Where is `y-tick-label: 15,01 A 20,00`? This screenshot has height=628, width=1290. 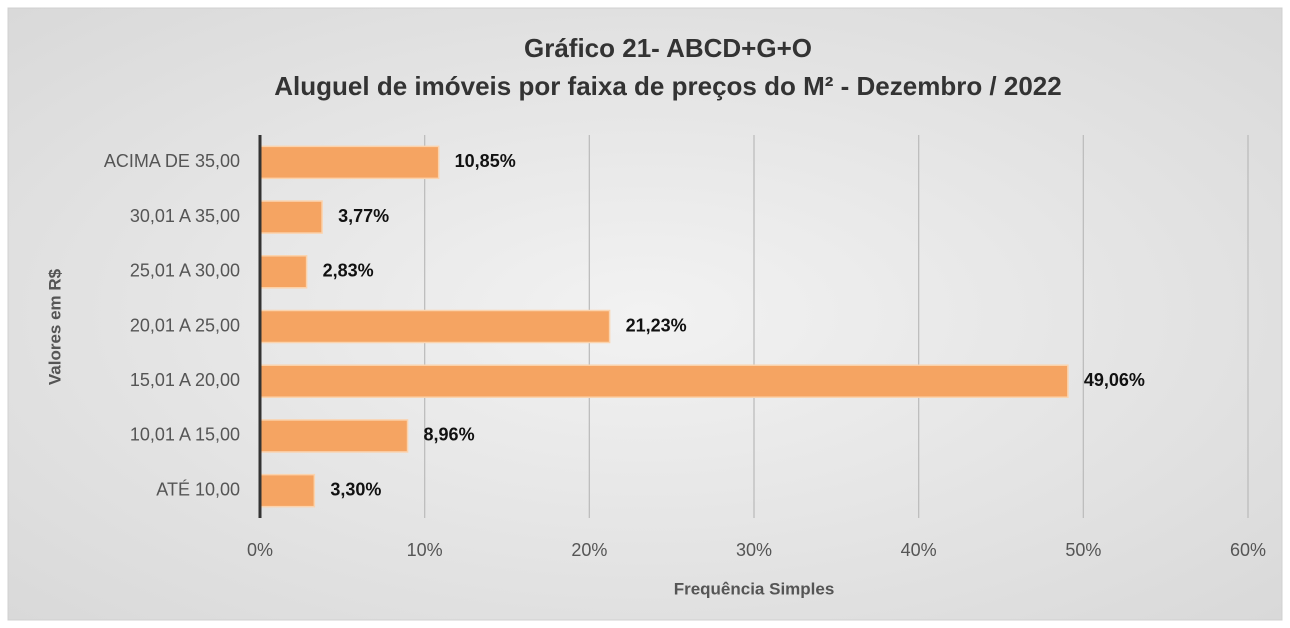
y-tick-label: 15,01 A 20,00 is located at coordinates (185, 380).